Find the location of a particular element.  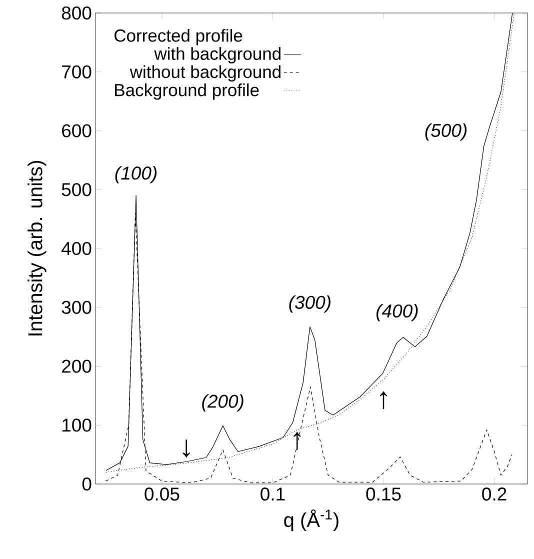

y-tick-label: 300 is located at coordinates (77, 307).